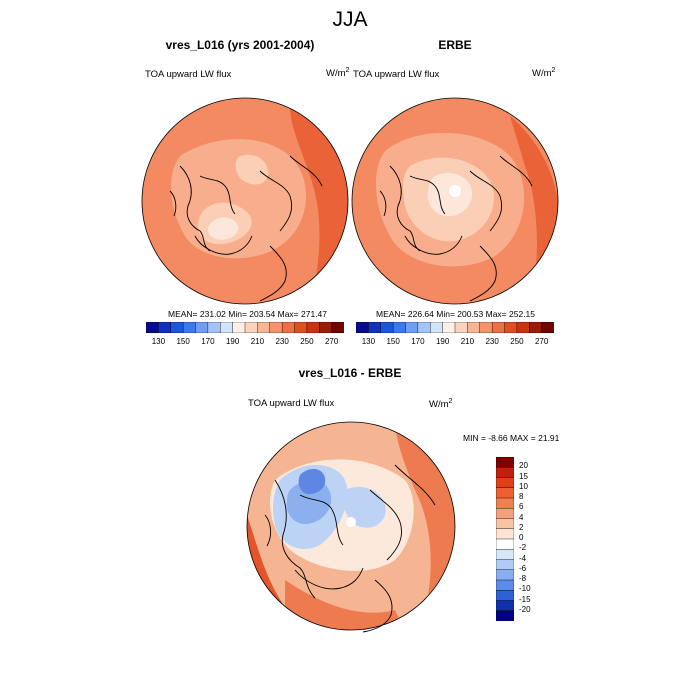 This screenshot has height=700, width=700. Describe the element at coordinates (521, 507) in the screenshot. I see `colorbar-tick-label: 6` at that location.